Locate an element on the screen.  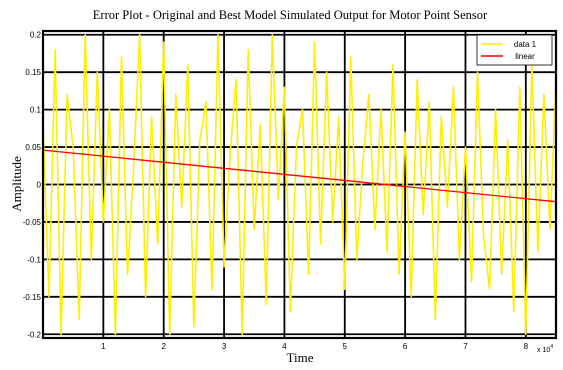
x-tick-label-6: 7 is located at coordinates (465, 346).